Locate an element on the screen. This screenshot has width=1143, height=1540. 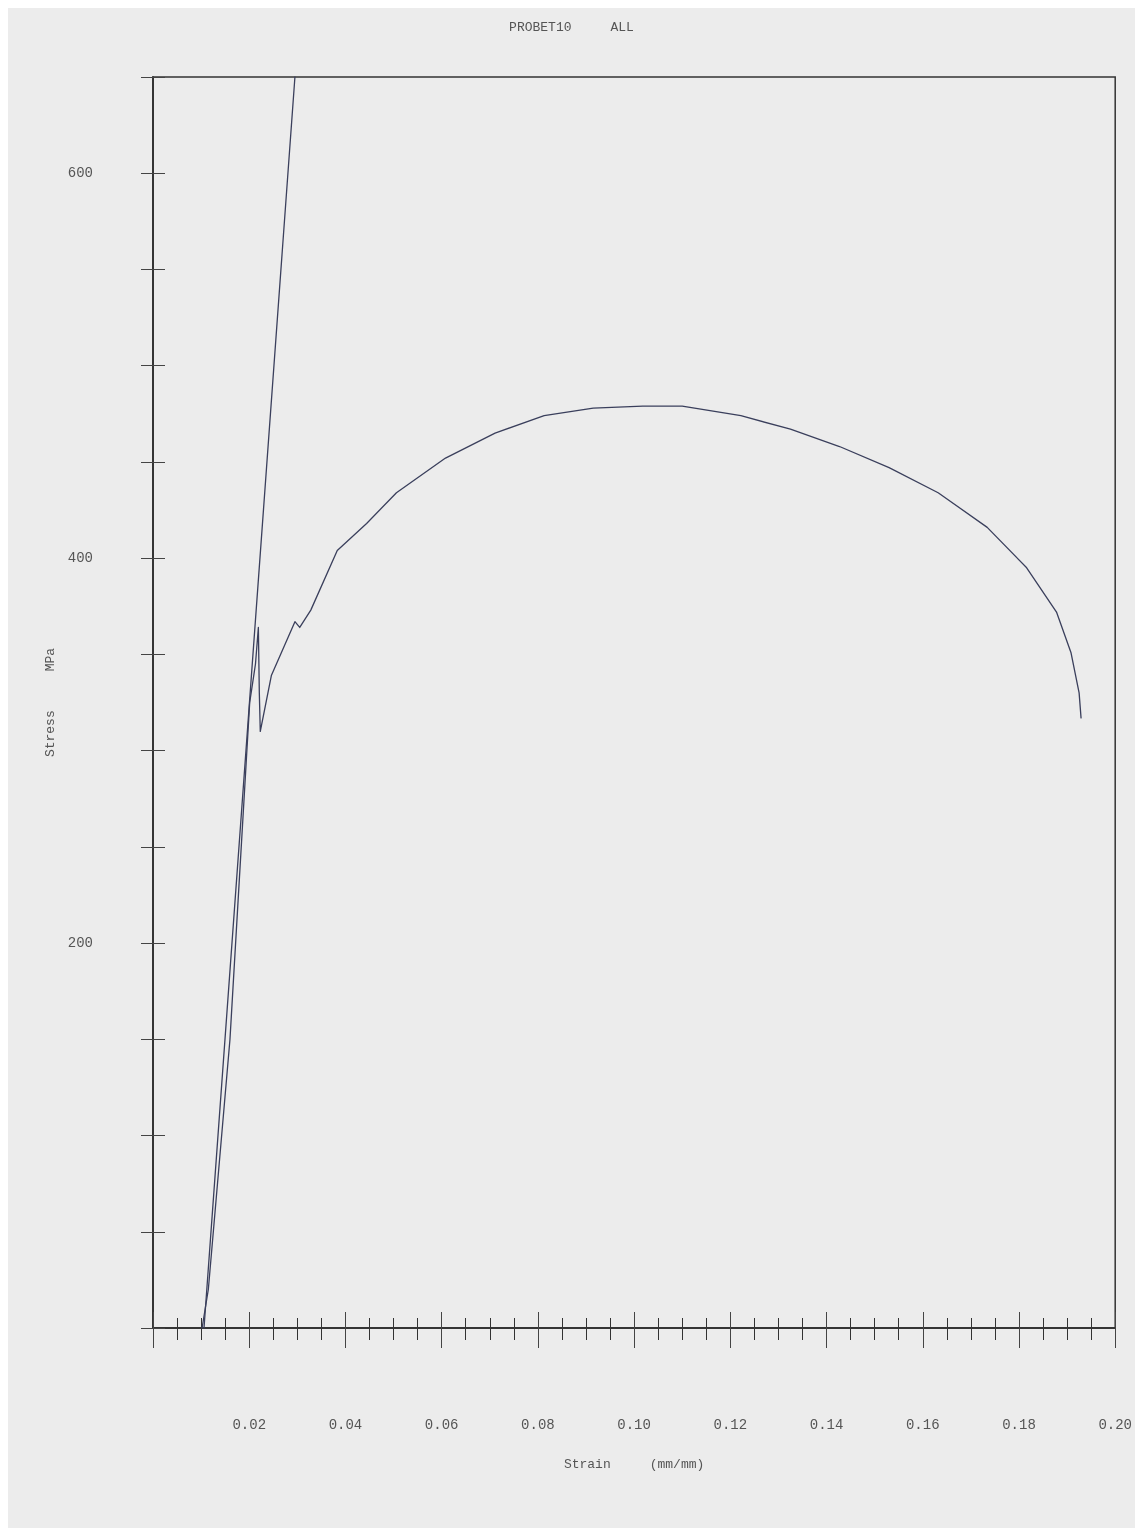
chart-title: PROBET10 ALL is located at coordinates (571, 27).